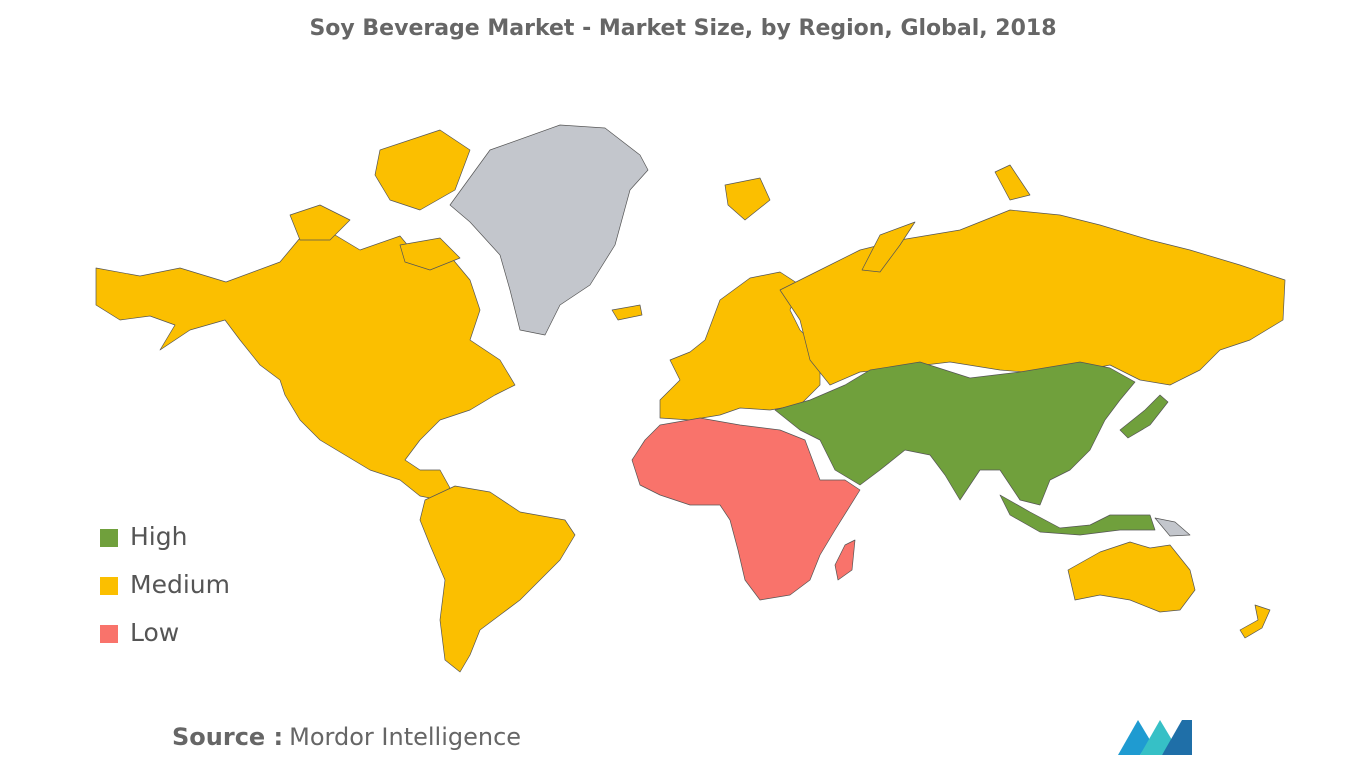 The width and height of the screenshot is (1366, 768). I want to click on arctic-islands, so click(380, 200).